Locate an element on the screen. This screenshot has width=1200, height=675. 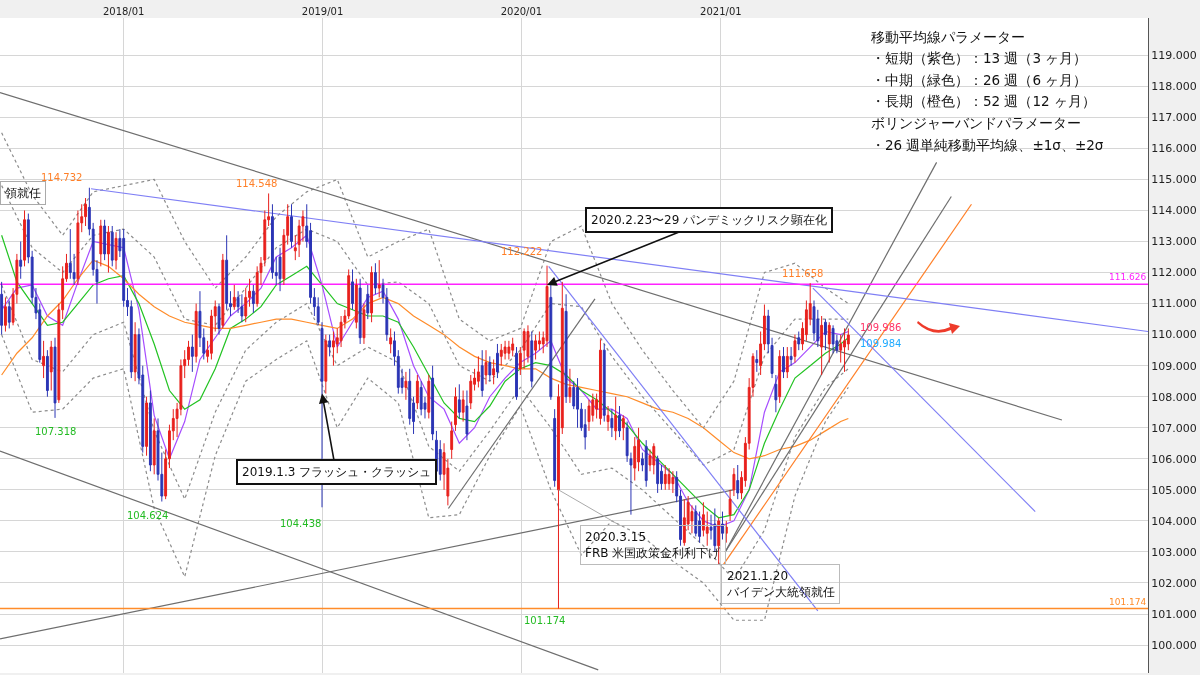
ref-line-label: 111.626 is located at coordinates (1128, 277).